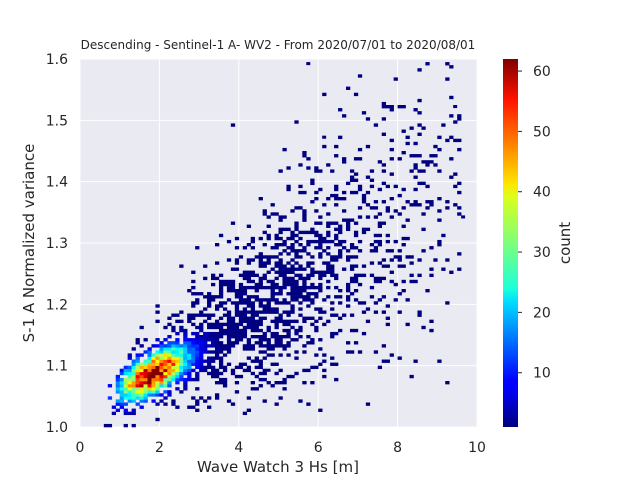  I want to click on x-tick-label: 2, so click(159, 448).